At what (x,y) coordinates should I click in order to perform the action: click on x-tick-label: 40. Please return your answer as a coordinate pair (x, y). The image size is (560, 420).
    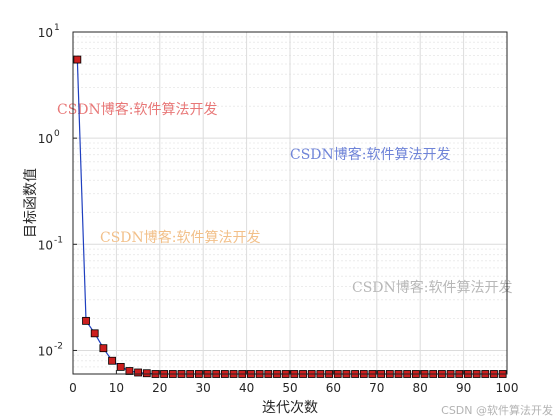
    Looking at the image, I should click on (246, 388).